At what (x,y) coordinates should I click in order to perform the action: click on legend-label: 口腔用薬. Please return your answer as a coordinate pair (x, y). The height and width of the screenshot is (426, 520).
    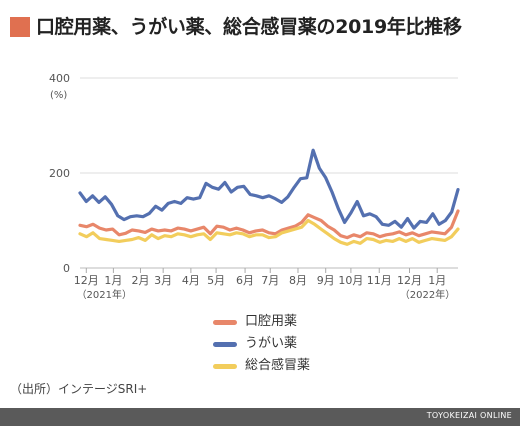
    Looking at the image, I should click on (271, 321).